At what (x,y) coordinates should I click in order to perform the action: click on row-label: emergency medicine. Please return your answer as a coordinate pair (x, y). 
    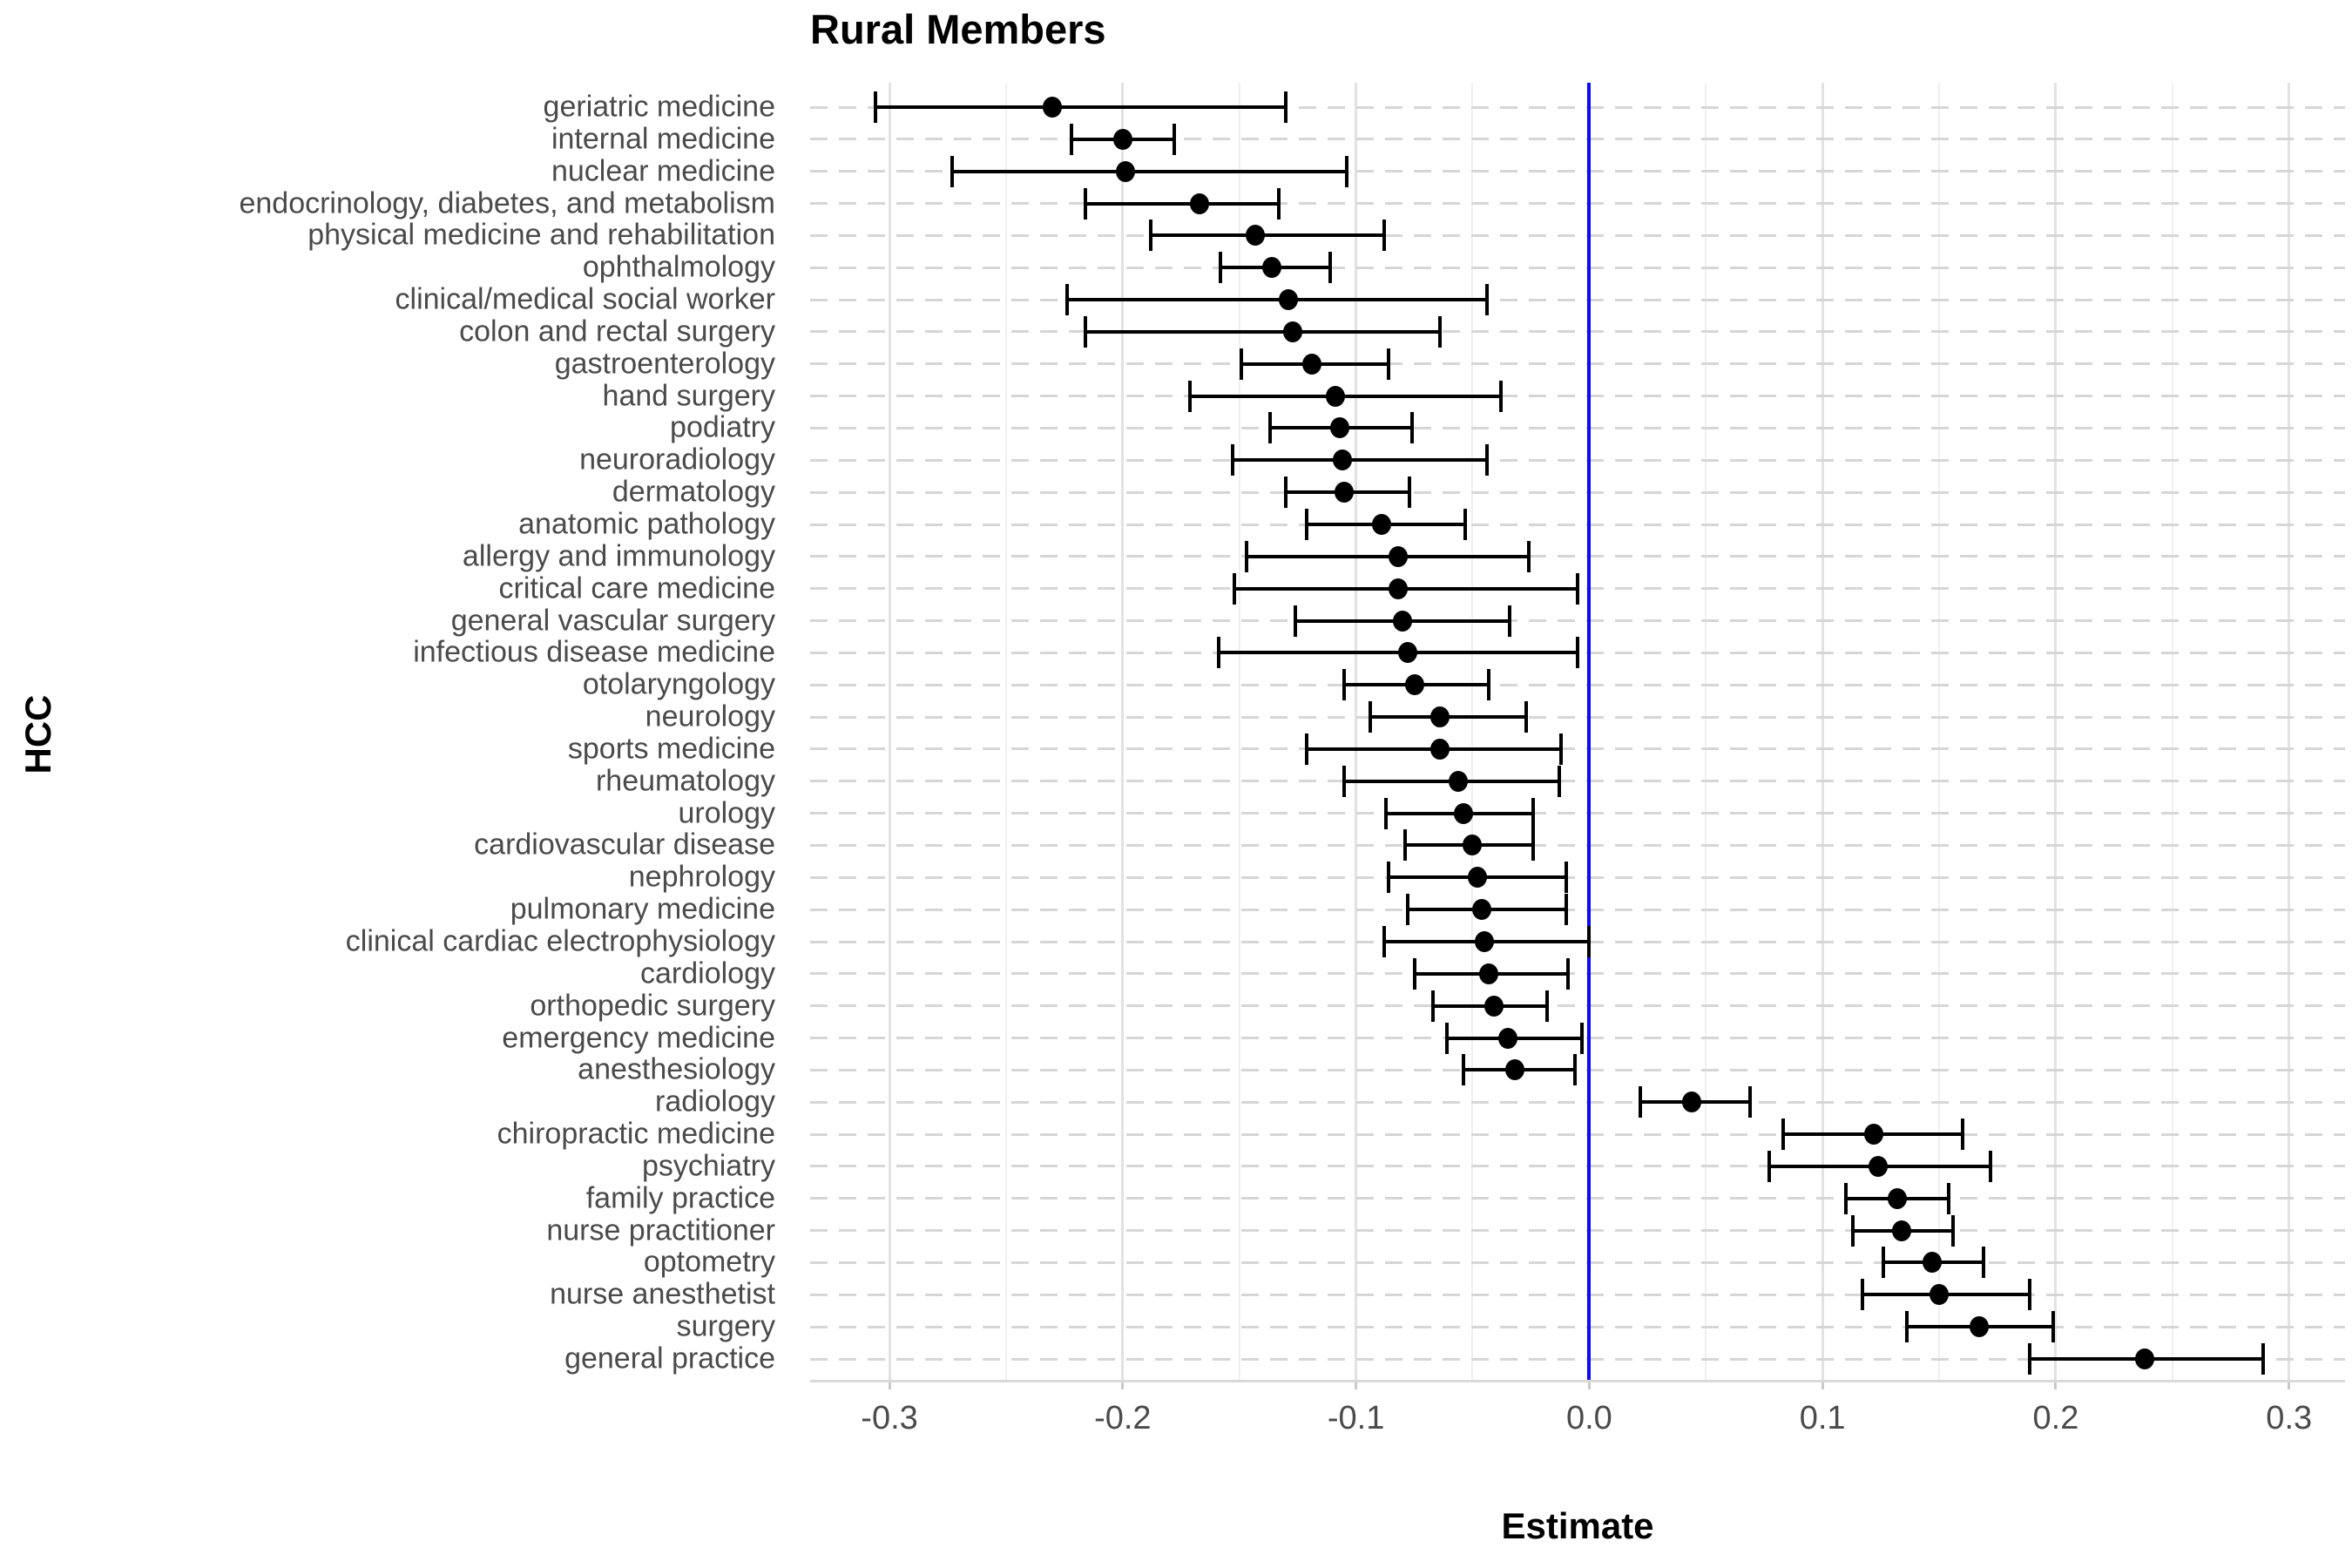
    Looking at the image, I should click on (638, 1038).